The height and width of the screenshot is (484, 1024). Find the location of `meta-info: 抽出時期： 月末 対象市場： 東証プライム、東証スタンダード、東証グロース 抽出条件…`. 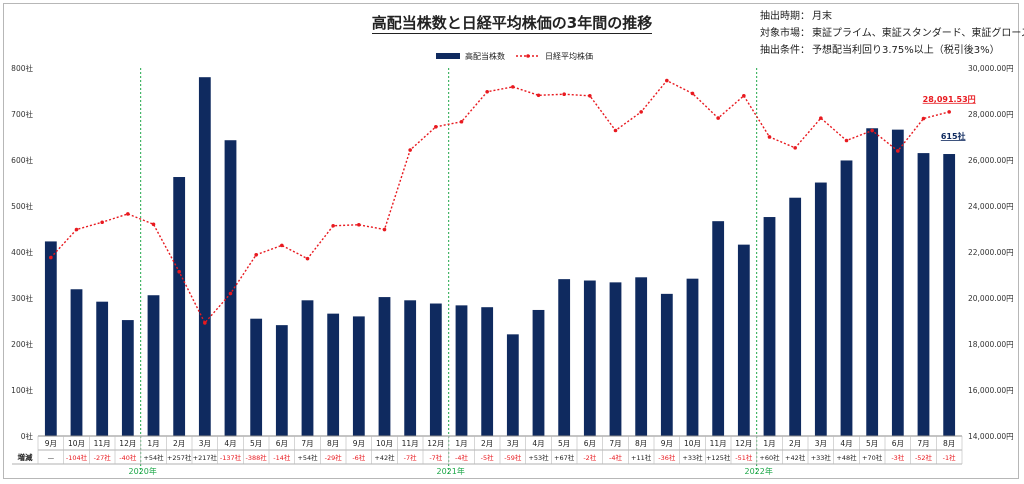

meta-info: 抽出時期： 月末 対象市場： 東証プライム、東証スタンダード、東証グロース 抽出条件… is located at coordinates (892, 33).